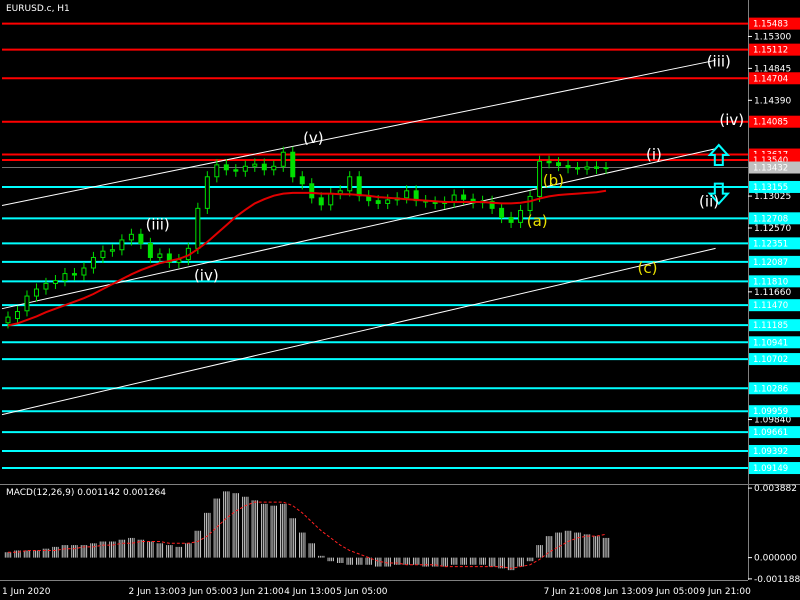 This screenshot has width=800, height=600. What do you see at coordinates (553, 180) in the screenshot?
I see `wave-label: (b)` at bounding box center [553, 180].